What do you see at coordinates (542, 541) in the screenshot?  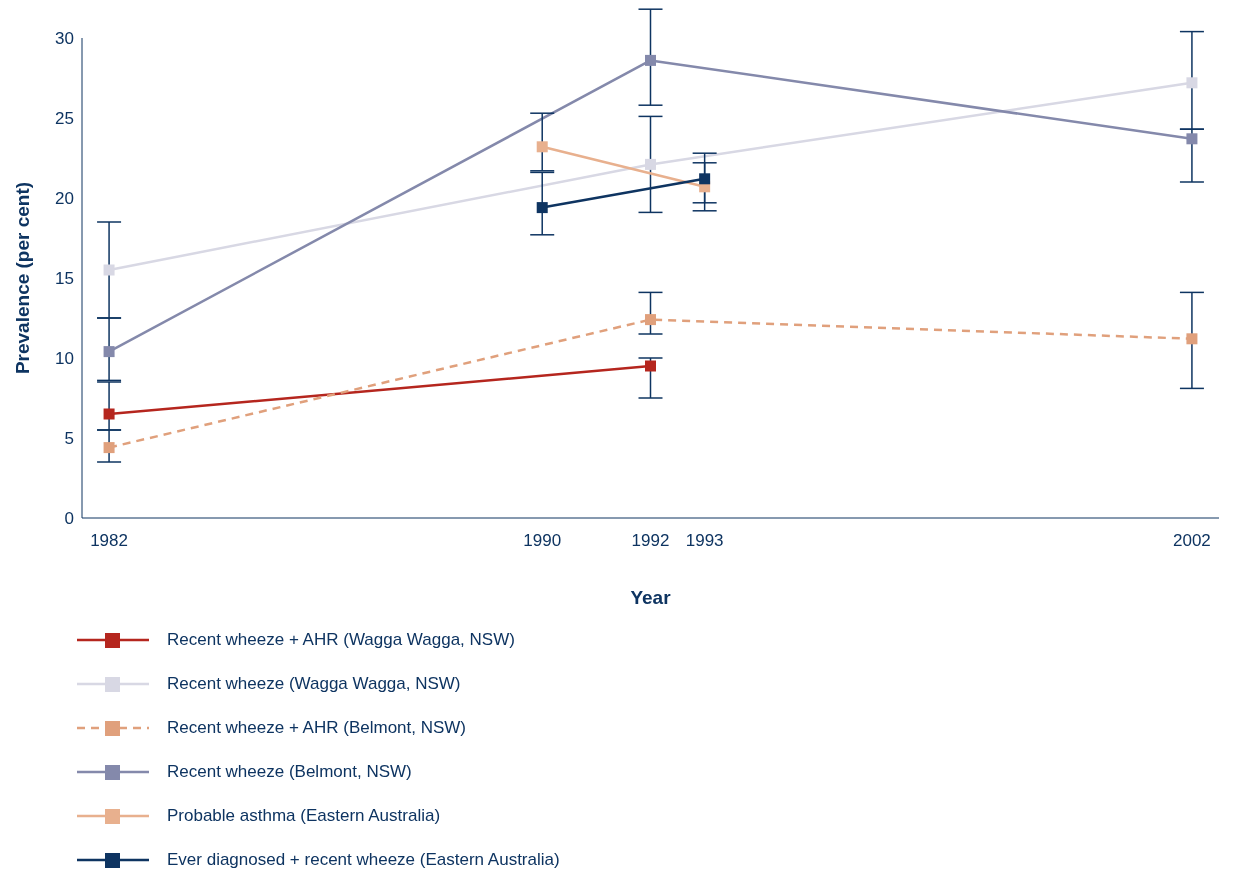 I see `x-tick-label: 1990` at bounding box center [542, 541].